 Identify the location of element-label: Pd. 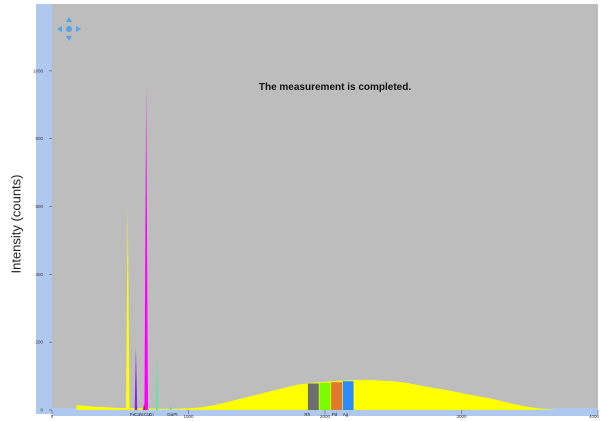
(335, 414).